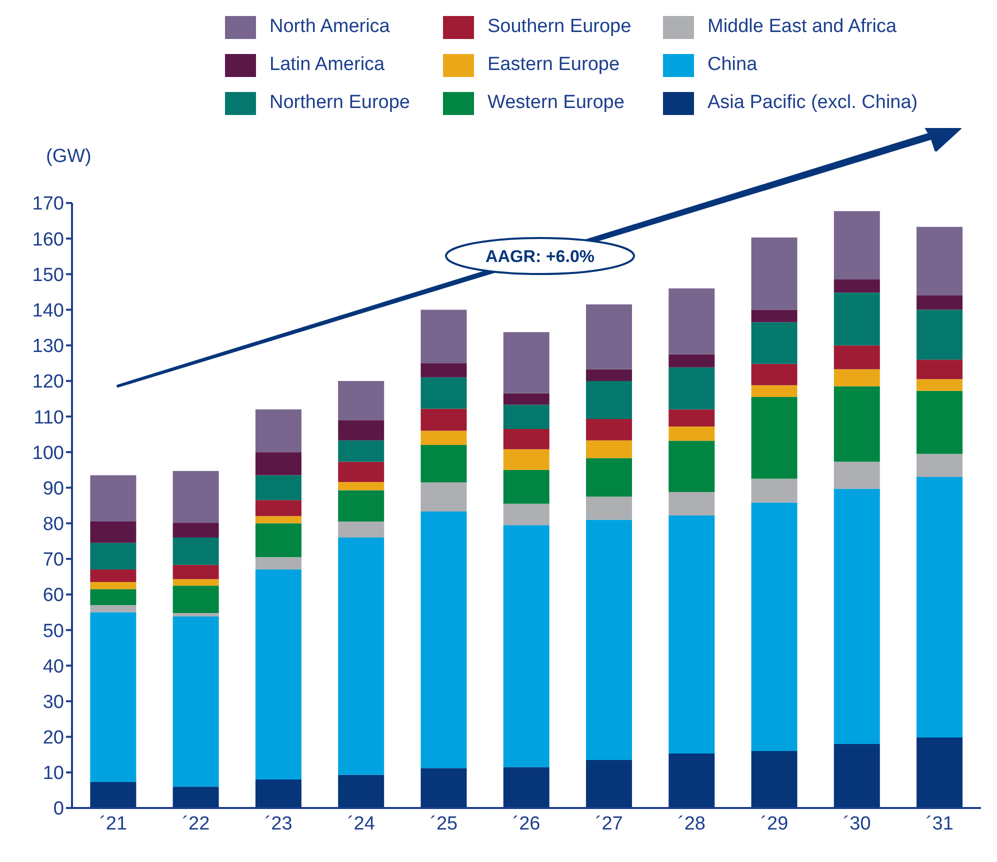  What do you see at coordinates (53, 631) in the screenshot?
I see `y-tick-label: 50` at bounding box center [53, 631].